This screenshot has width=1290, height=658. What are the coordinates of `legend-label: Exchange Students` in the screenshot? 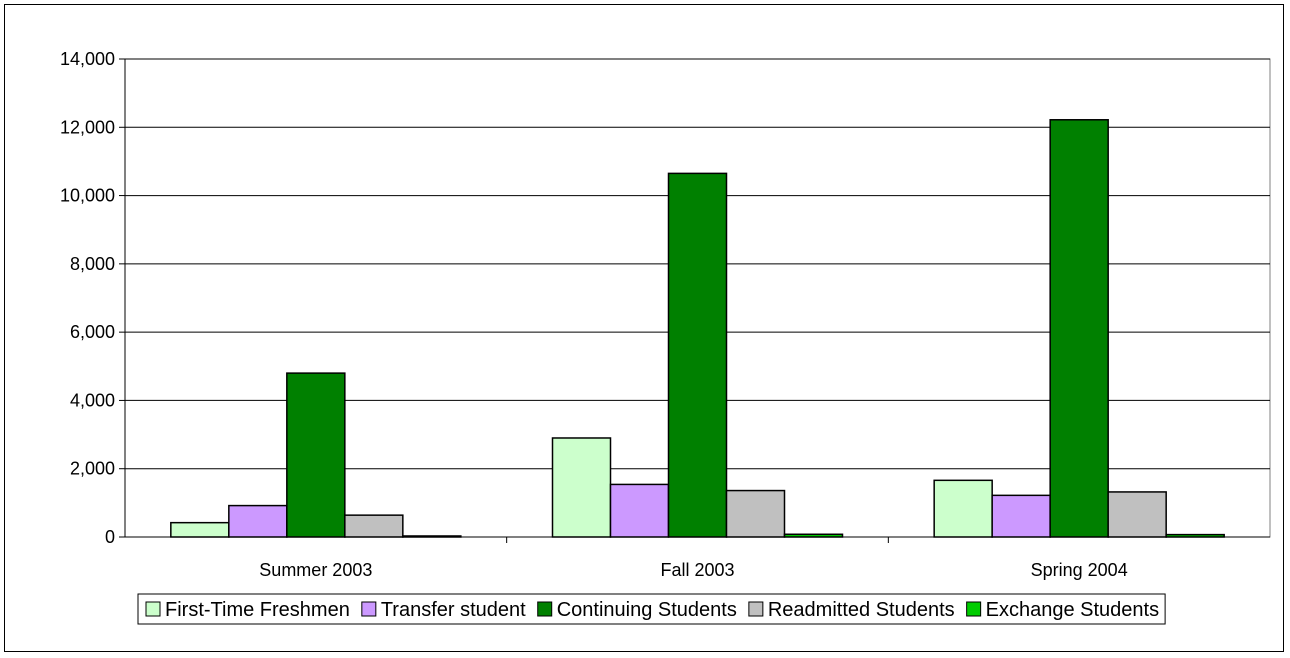 It's located at (1072, 610).